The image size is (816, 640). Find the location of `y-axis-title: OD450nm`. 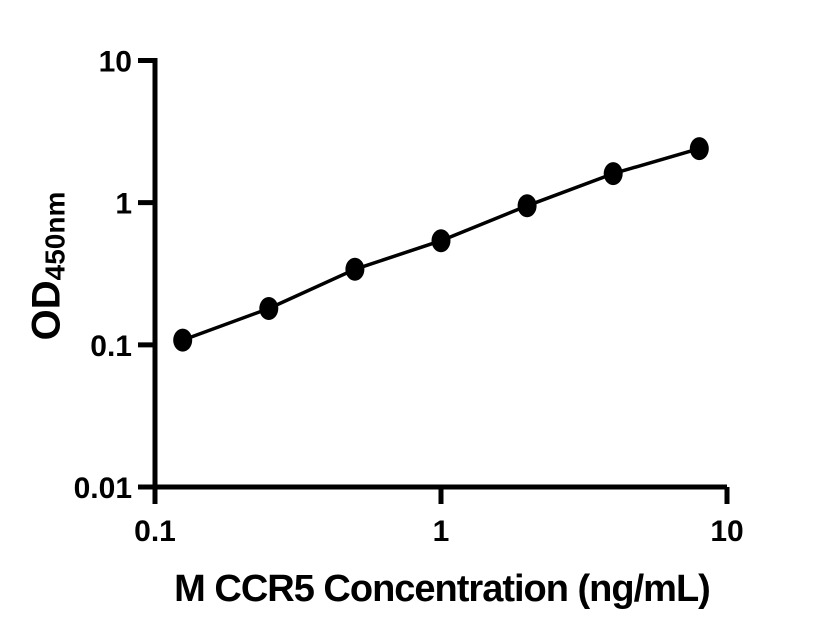

y-axis-title: OD450nm is located at coordinates (47, 266).